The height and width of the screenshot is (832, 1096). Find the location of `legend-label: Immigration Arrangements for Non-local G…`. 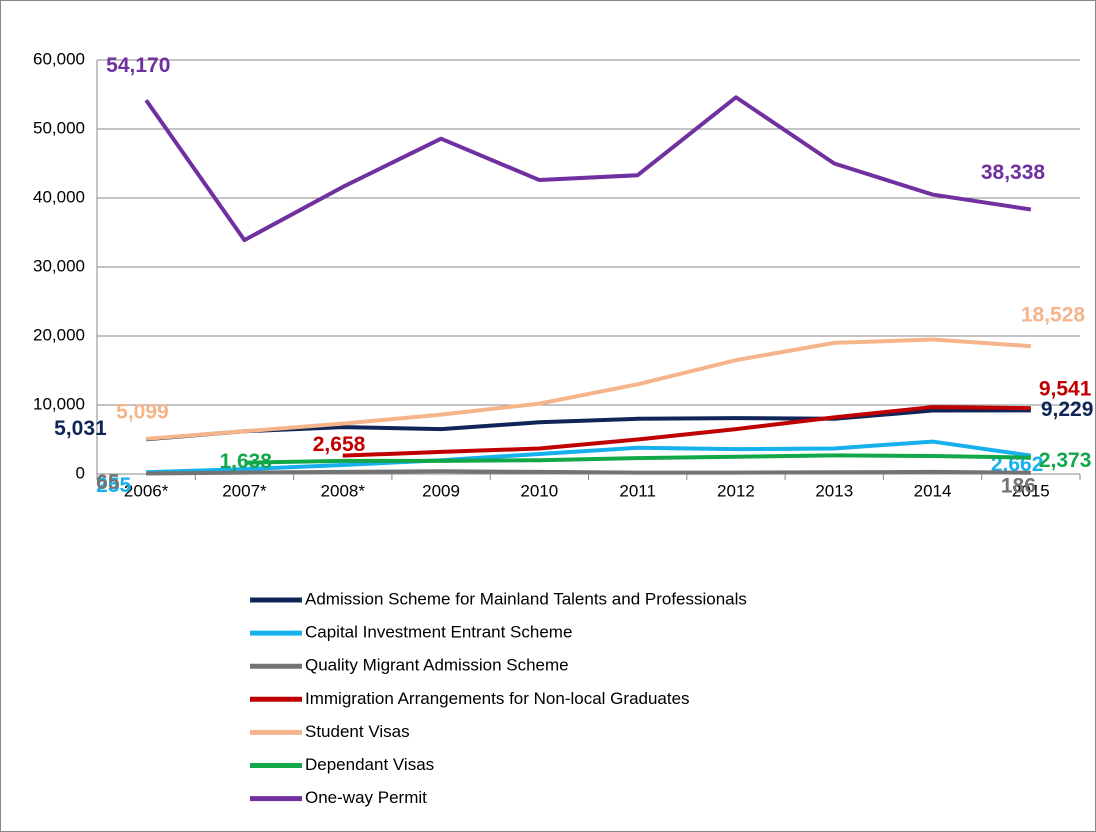

legend-label: Immigration Arrangements for Non-local G… is located at coordinates (497, 698).